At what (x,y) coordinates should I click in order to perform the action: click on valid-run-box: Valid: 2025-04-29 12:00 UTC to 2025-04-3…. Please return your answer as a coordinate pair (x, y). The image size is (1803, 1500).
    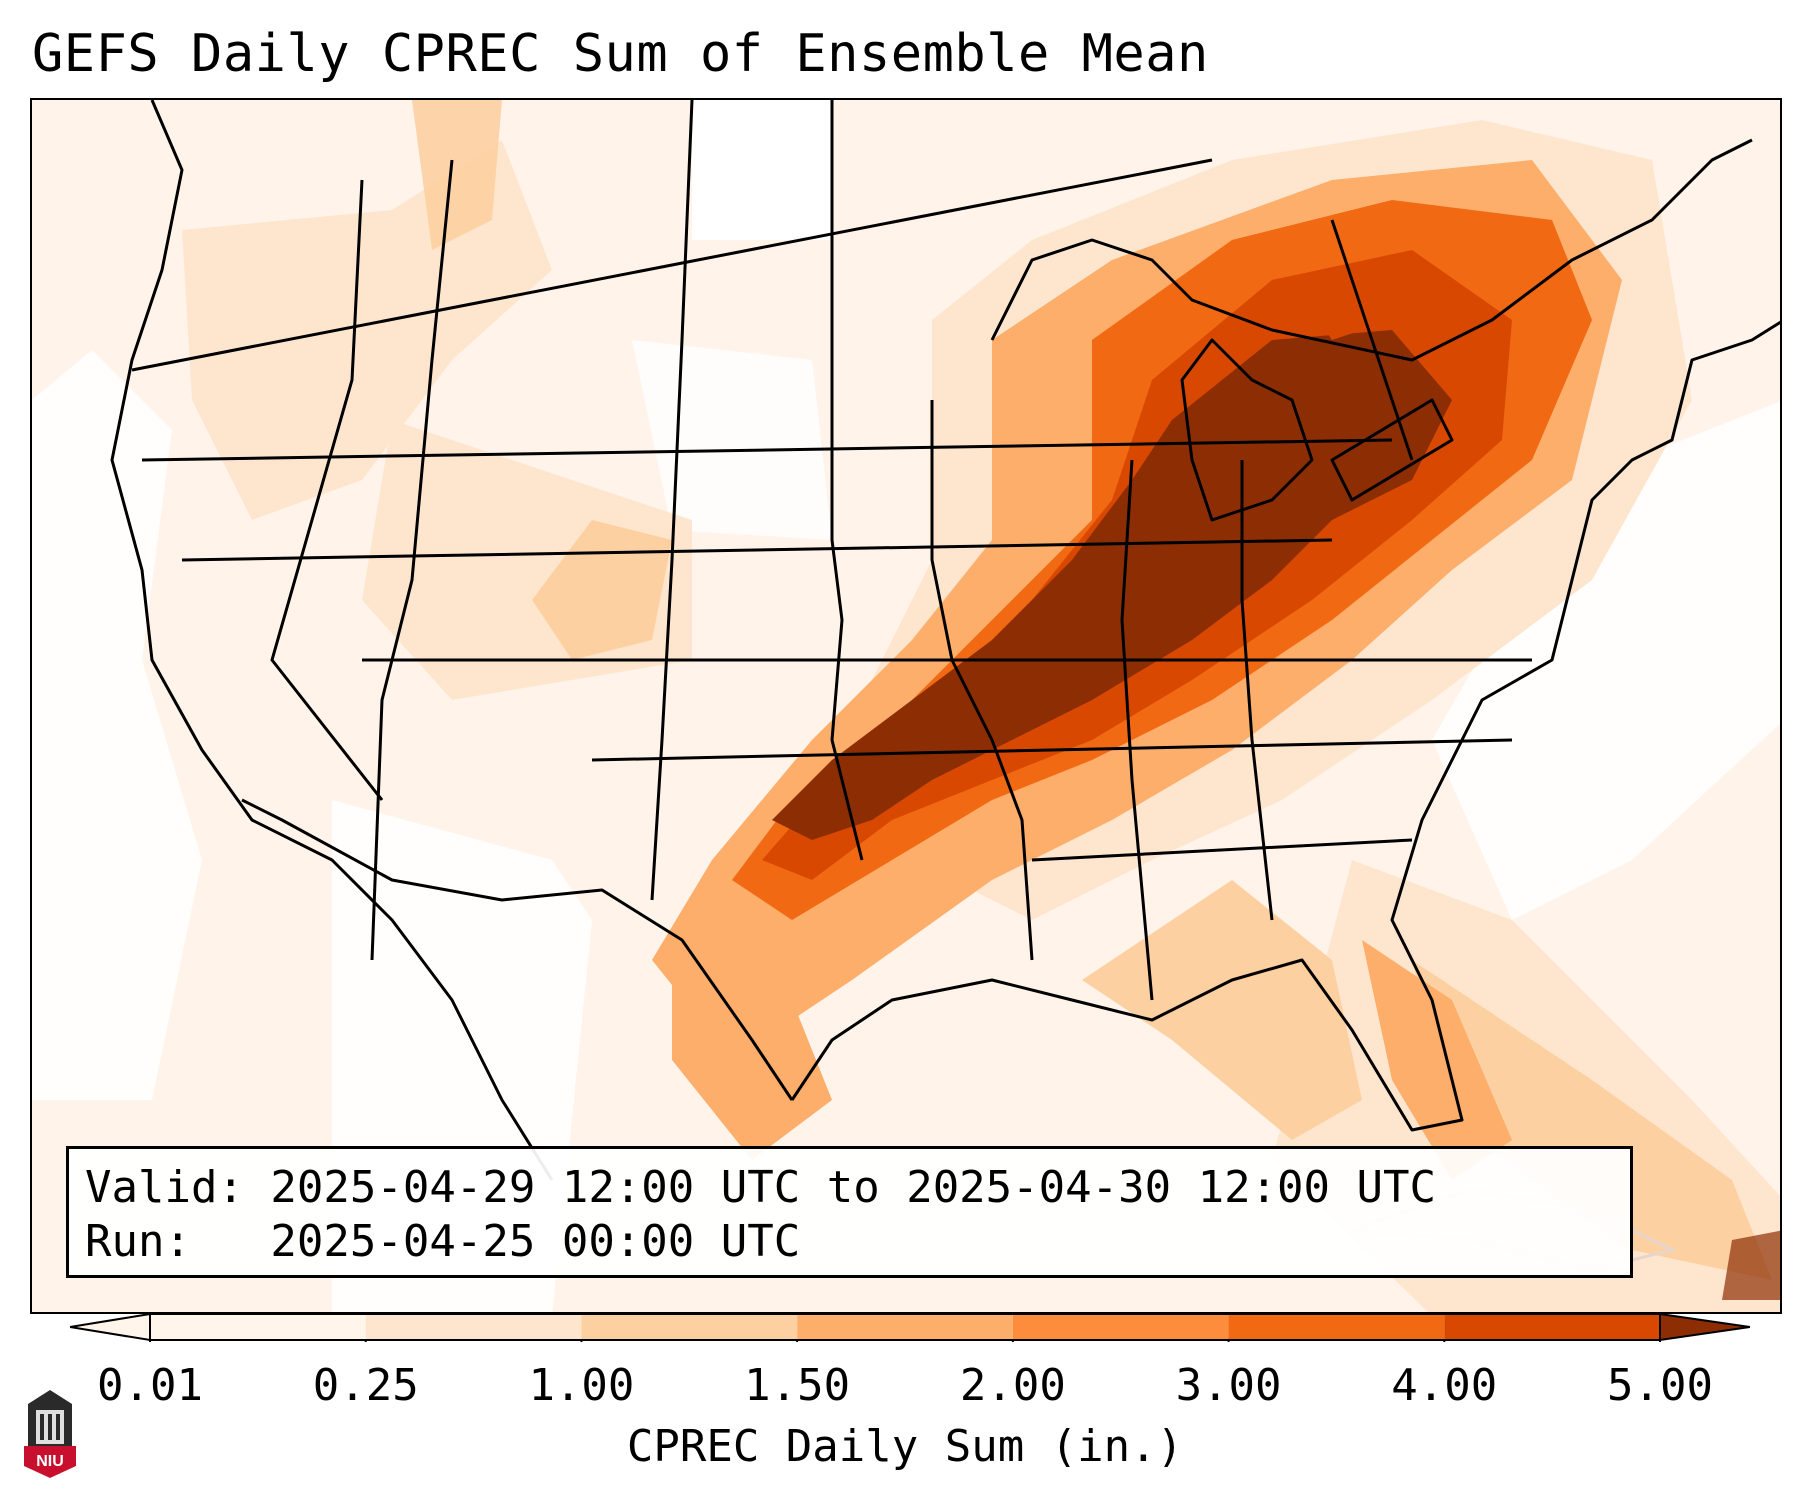
    Looking at the image, I should click on (849, 1212).